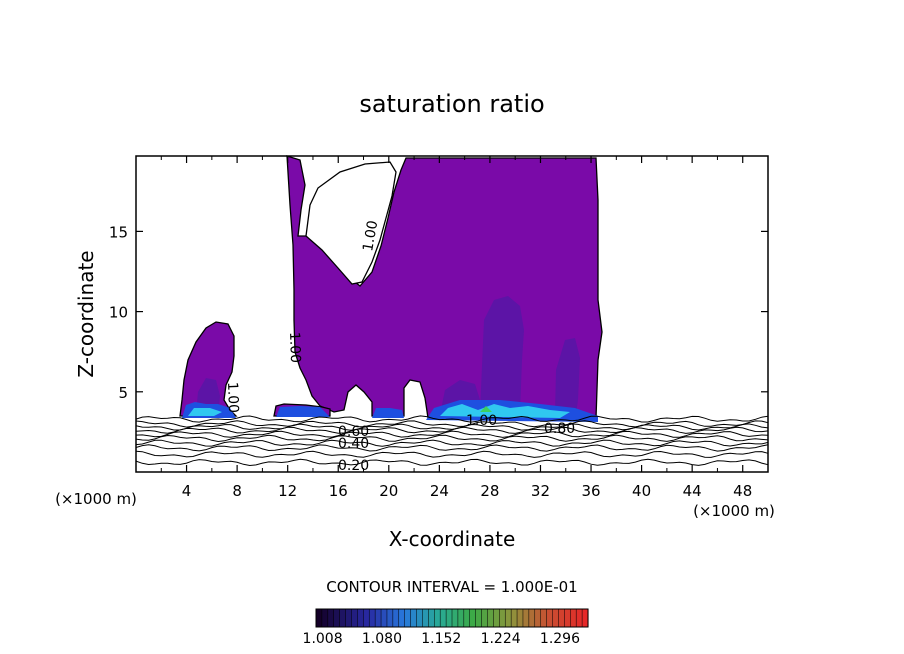 The image size is (904, 654). Describe the element at coordinates (118, 232) in the screenshot. I see `y-tick-label: 15` at that location.